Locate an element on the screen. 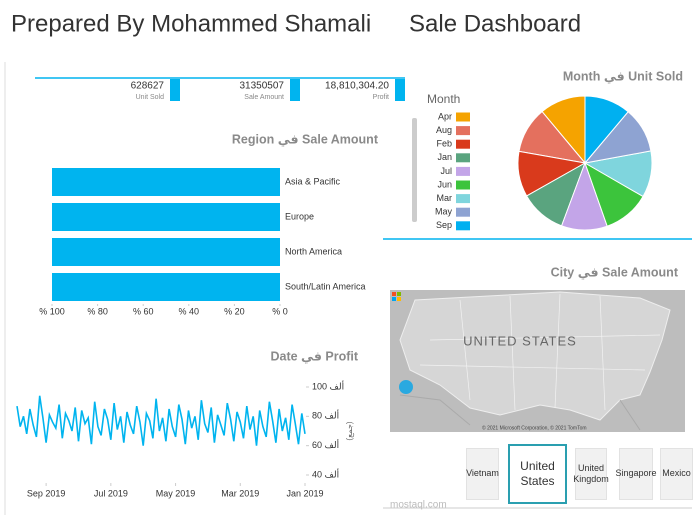  slicer-item: United Kingdom is located at coordinates (591, 474).